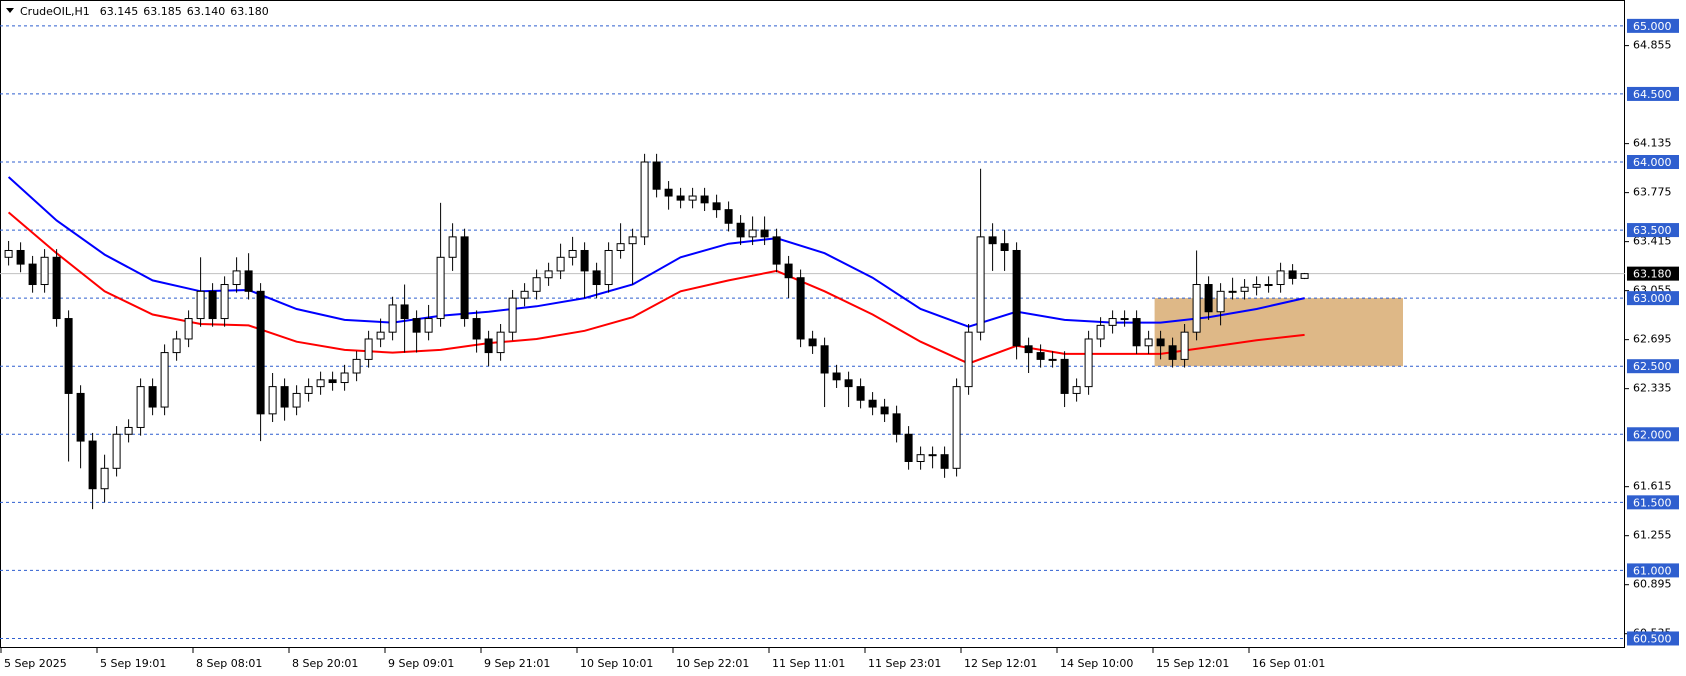 This screenshot has height=676, width=1686. Describe the element at coordinates (1278, 332) in the screenshot. I see `price-zone` at that location.